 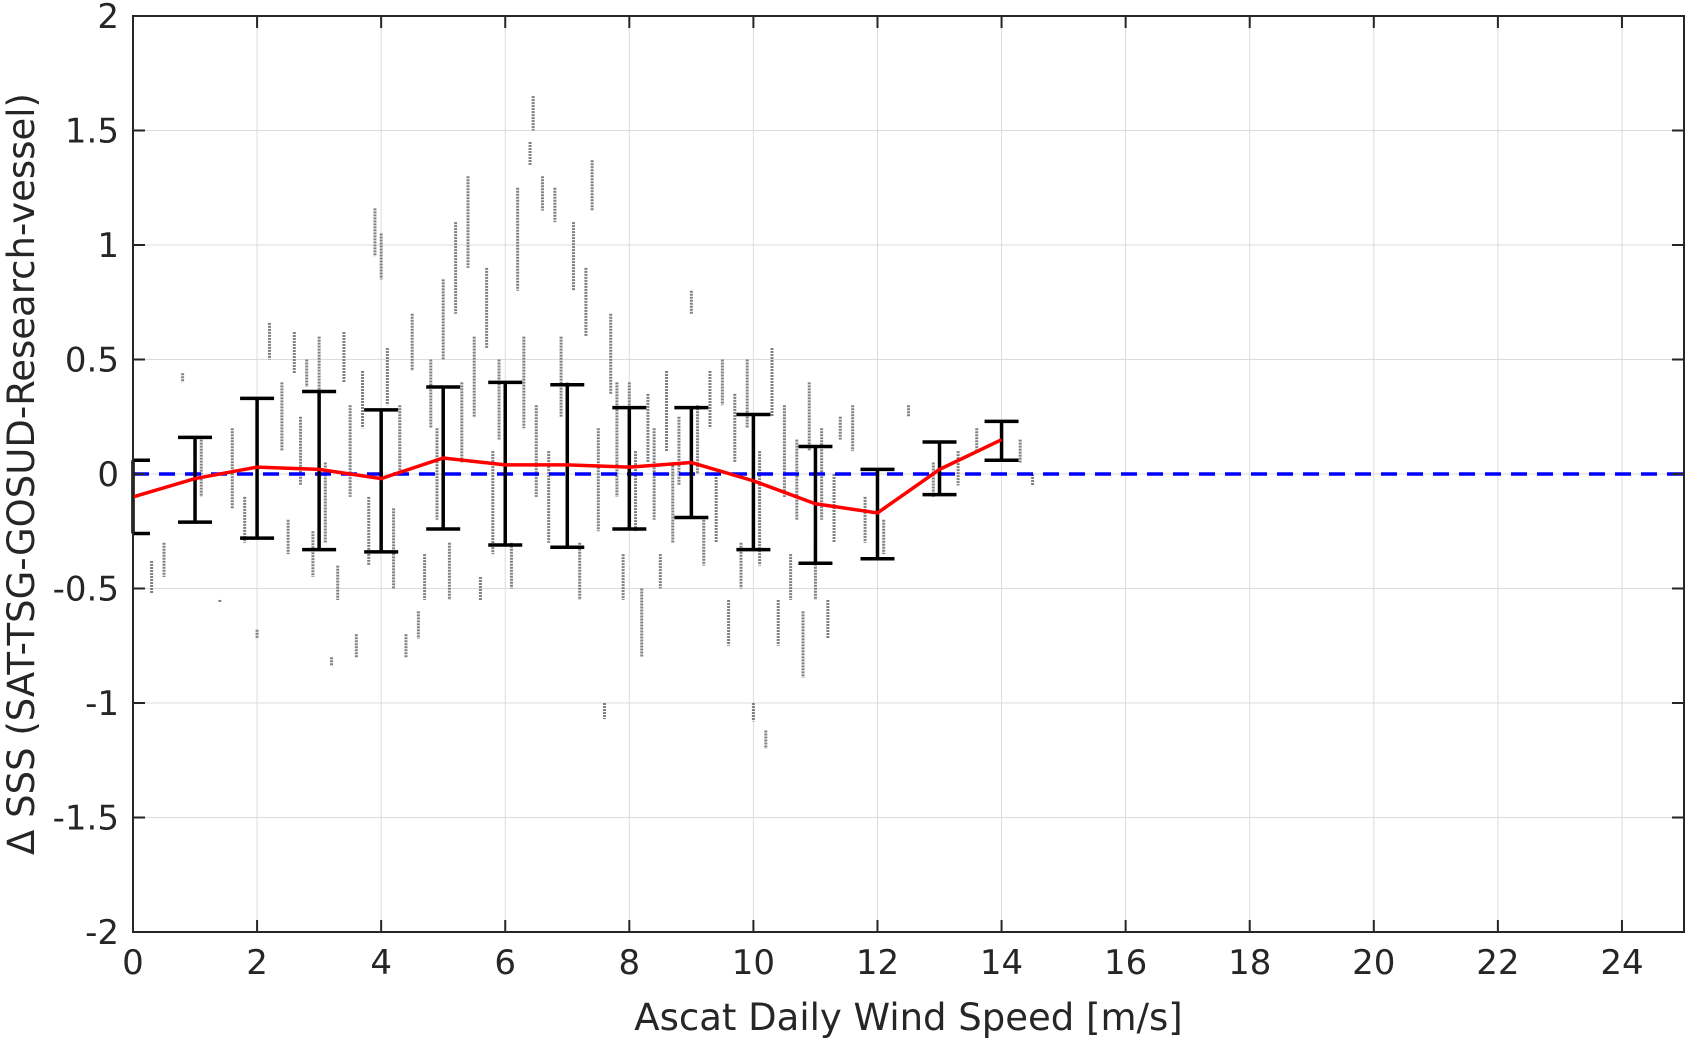 What do you see at coordinates (381, 963) in the screenshot?
I see `x-tick-label: 4` at bounding box center [381, 963].